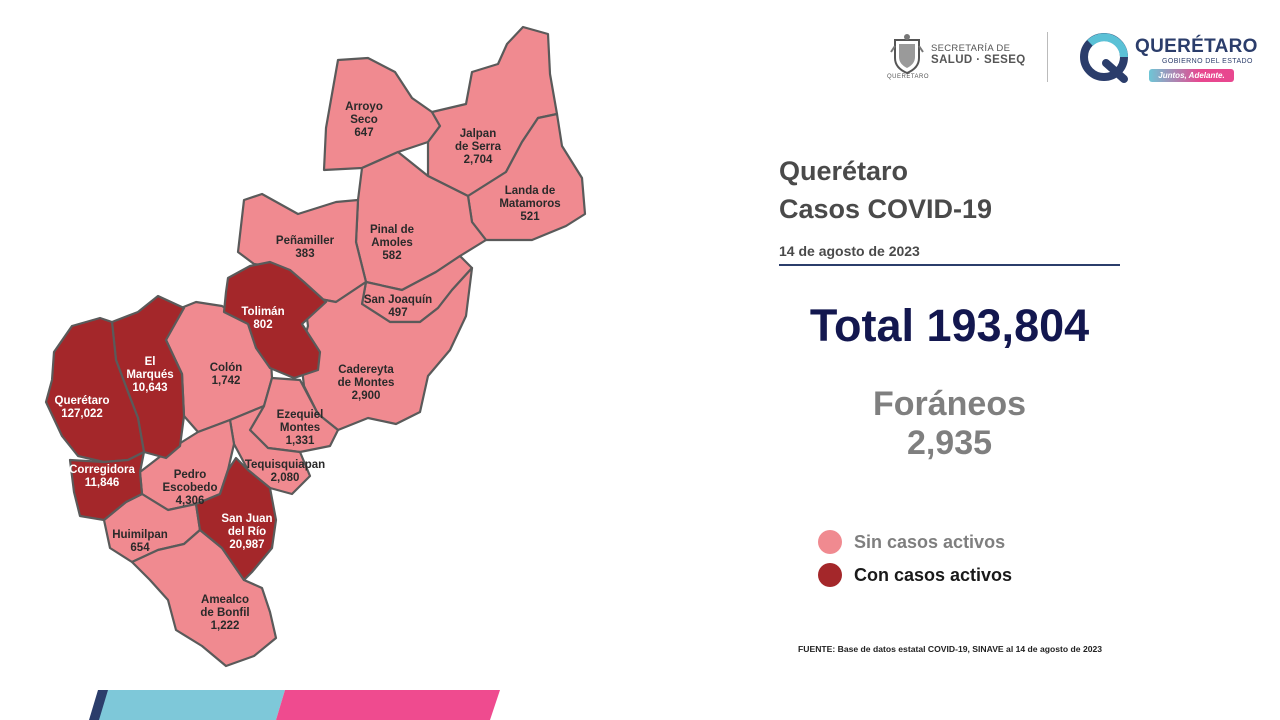  I want to click on region-amealco-de-bonfil, so click(204, 598).